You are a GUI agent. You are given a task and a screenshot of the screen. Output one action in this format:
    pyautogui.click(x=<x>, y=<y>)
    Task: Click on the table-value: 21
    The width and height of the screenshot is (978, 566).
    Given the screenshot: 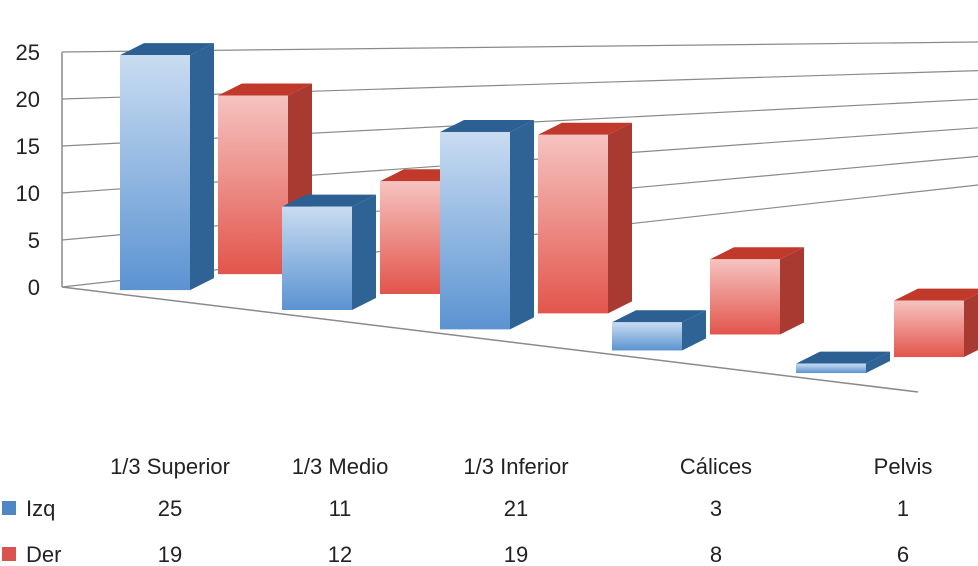 What is the action you would take?
    pyautogui.click(x=516, y=508)
    